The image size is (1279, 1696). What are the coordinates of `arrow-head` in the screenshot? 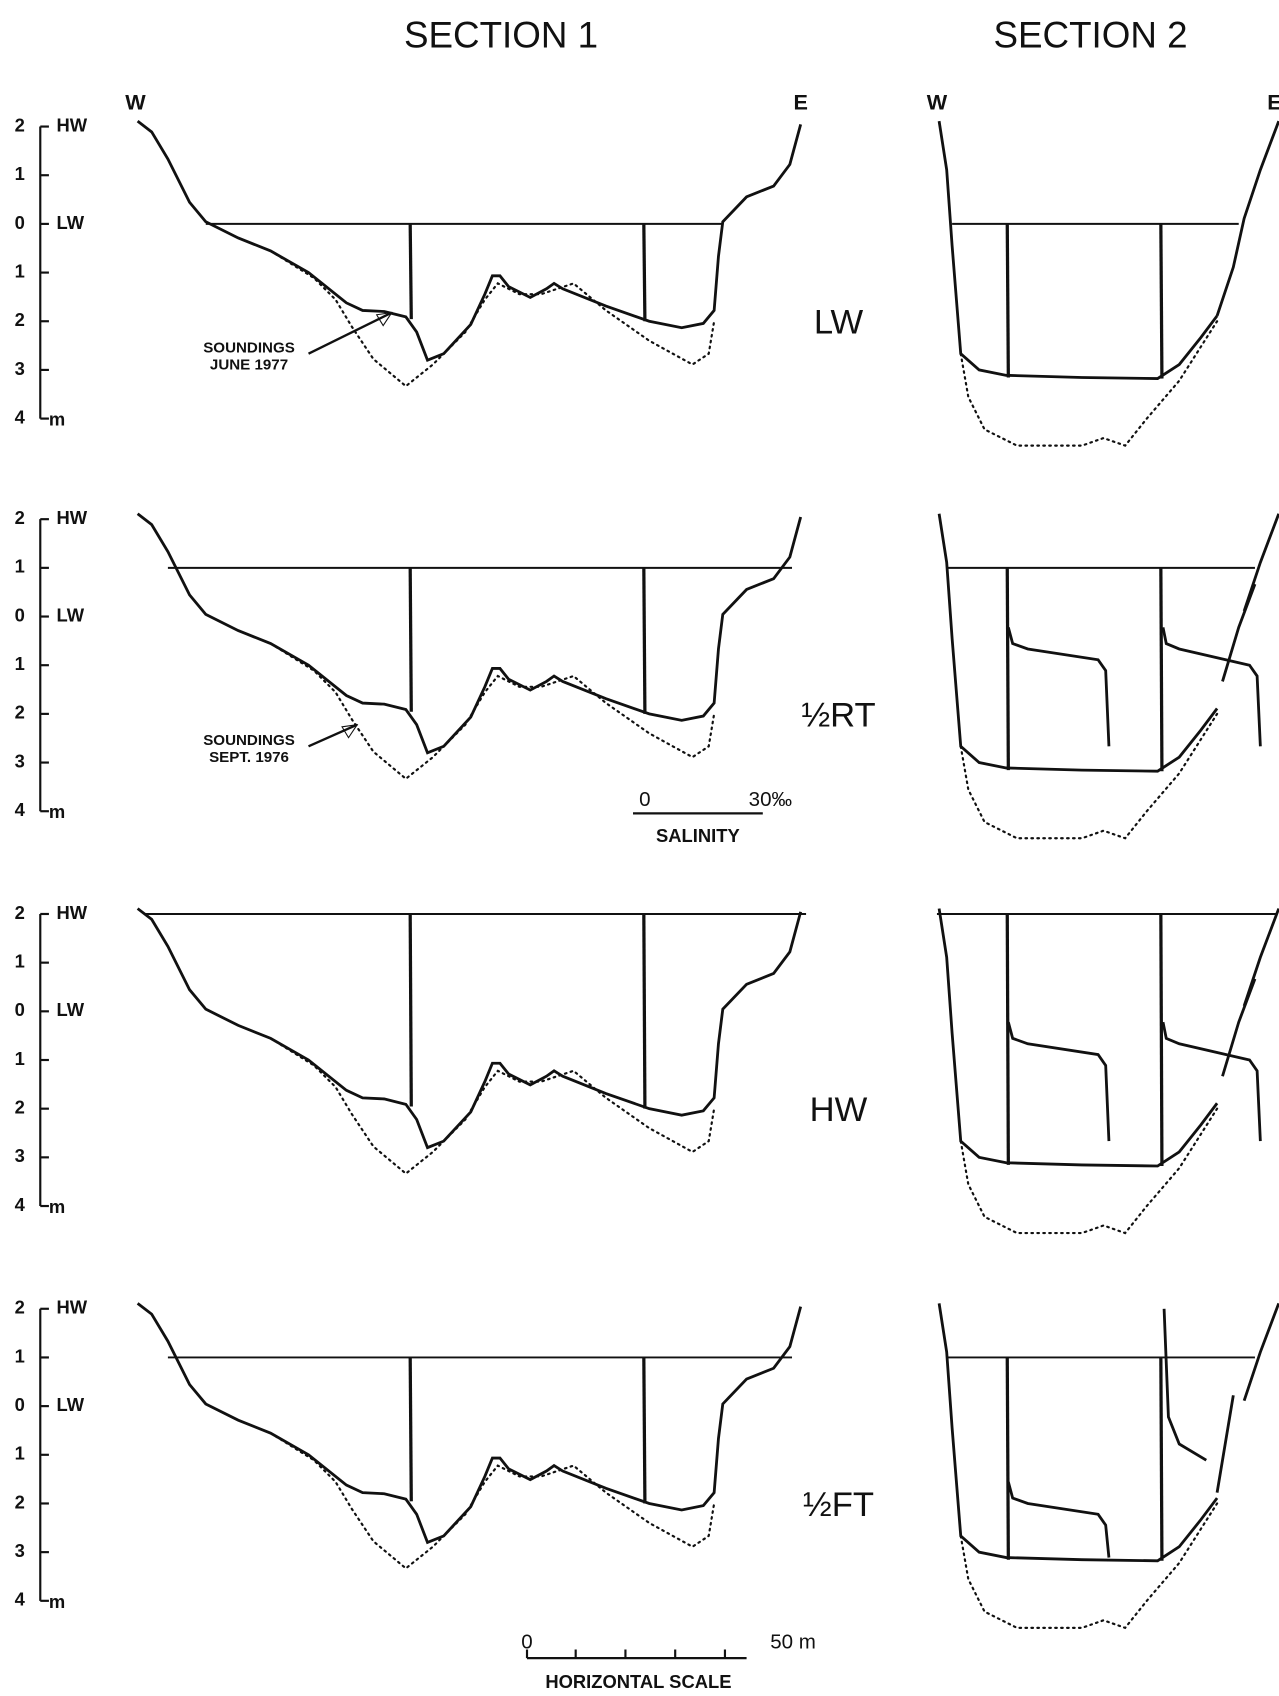 It's located at (350, 731).